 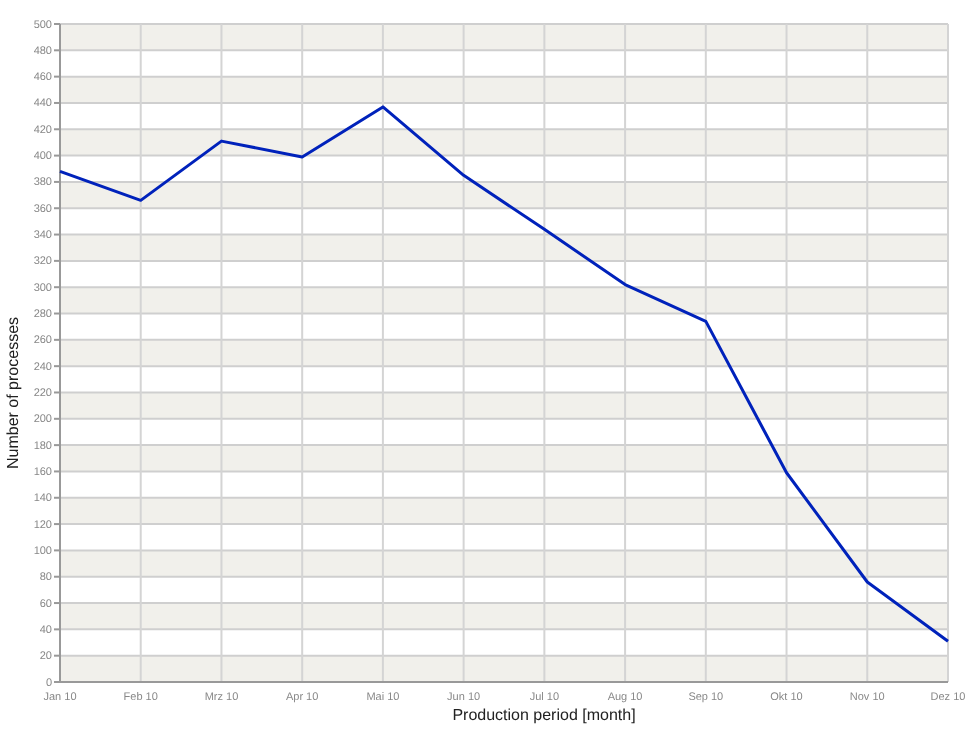 I want to click on x-axis-title: Production period [month], so click(x=544, y=715).